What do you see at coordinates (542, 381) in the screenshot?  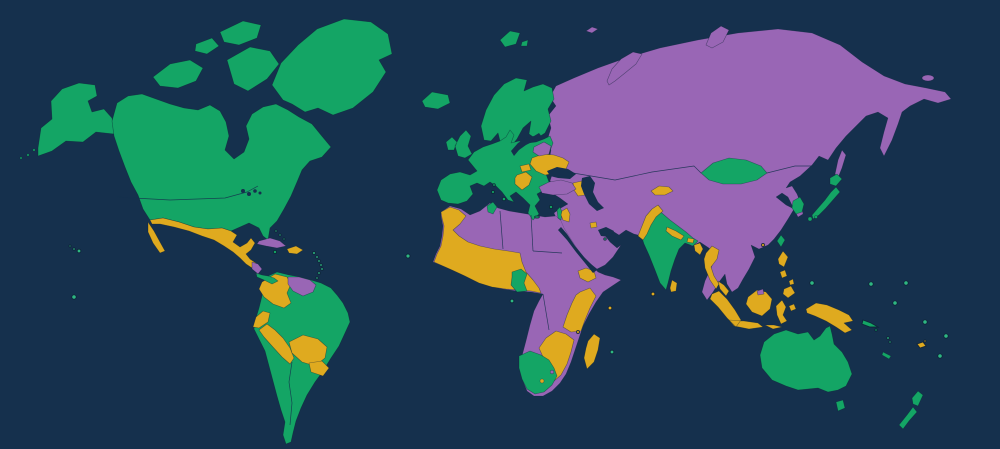 I see `region-lesotho` at bounding box center [542, 381].